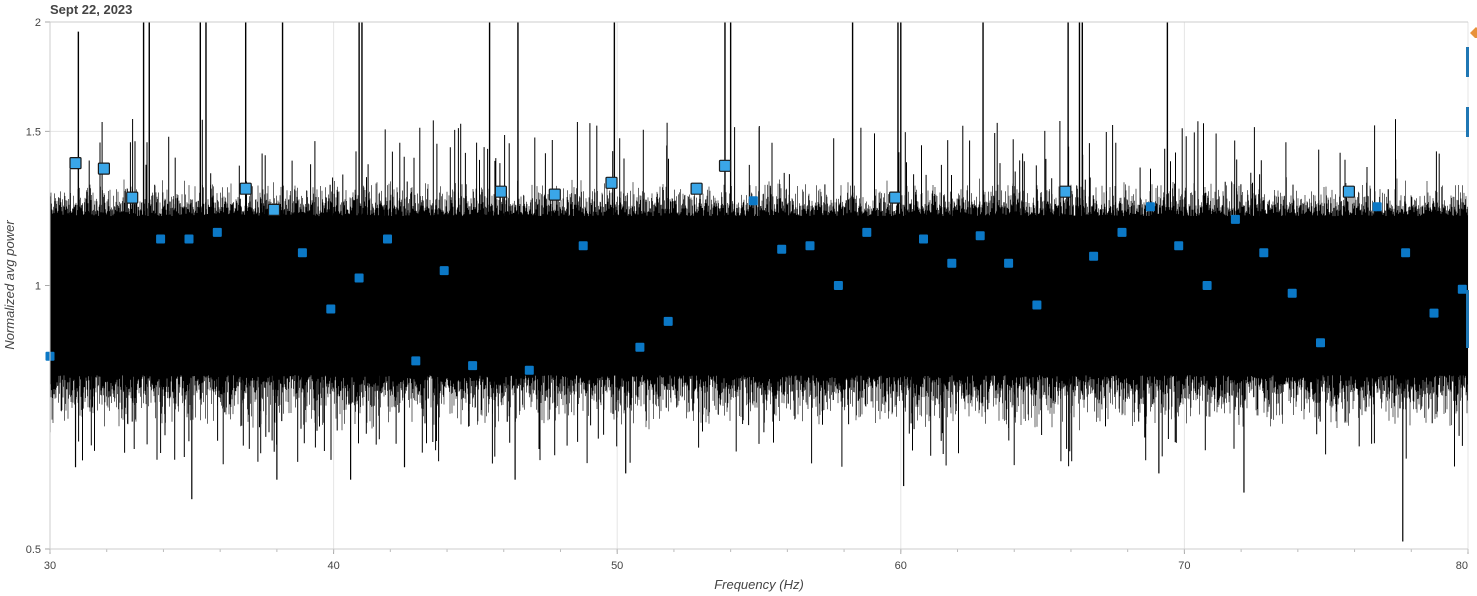  I want to click on y-tick-label: 0.5, so click(33, 550).